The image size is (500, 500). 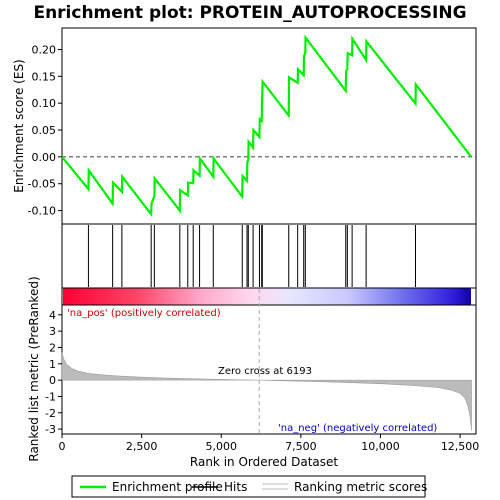 What do you see at coordinates (267, 296) in the screenshot?
I see `rank-color-bar` at bounding box center [267, 296].